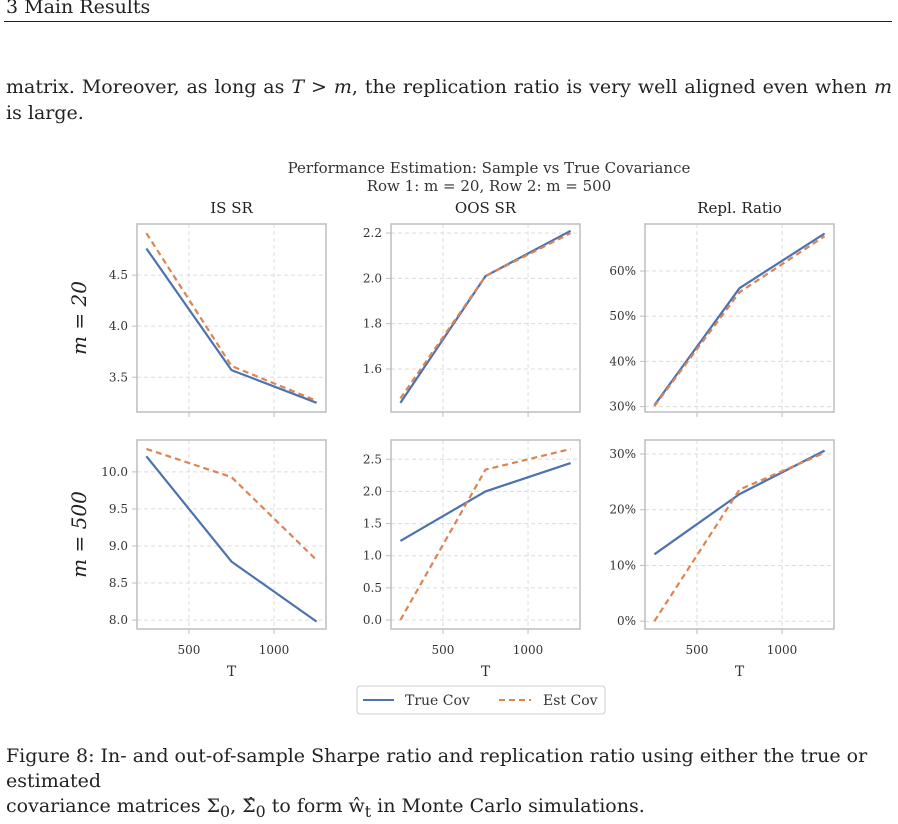 The height and width of the screenshot is (824, 898). Describe the element at coordinates (372, 369) in the screenshot. I see `panel-r1c2-ytick-label-0: 1.6` at that location.